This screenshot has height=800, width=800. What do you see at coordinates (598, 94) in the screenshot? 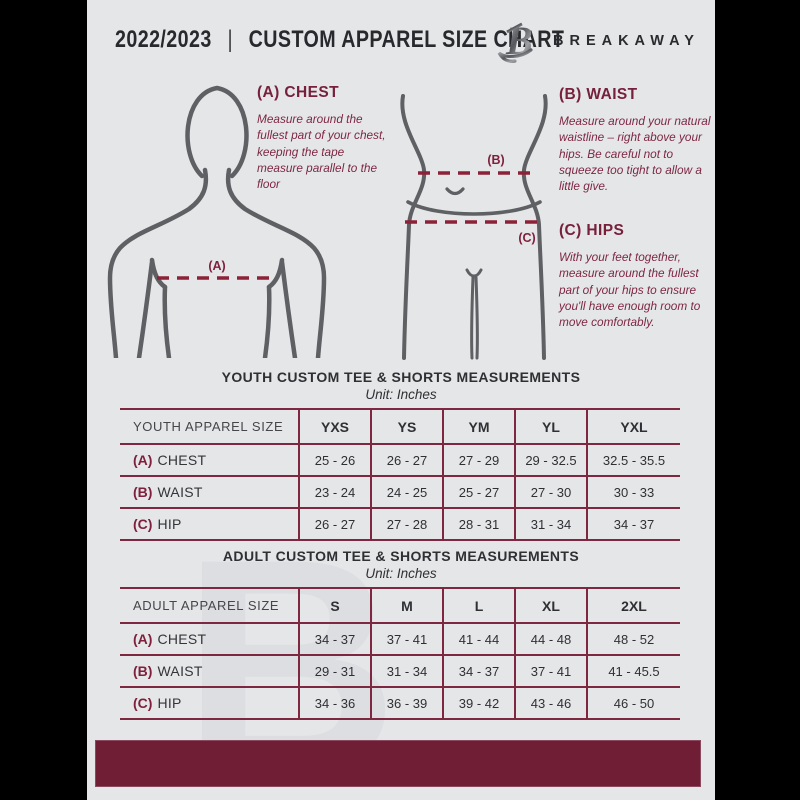
I see `waist-guide-heading: (B) WAIST` at bounding box center [598, 94].